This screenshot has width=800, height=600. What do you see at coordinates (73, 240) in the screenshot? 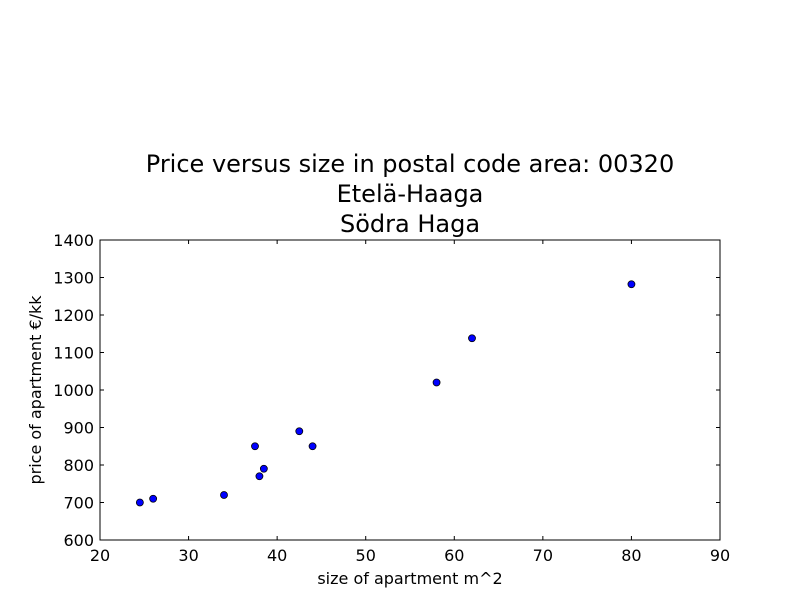
I see `y-tick-label: 1400` at bounding box center [73, 240].